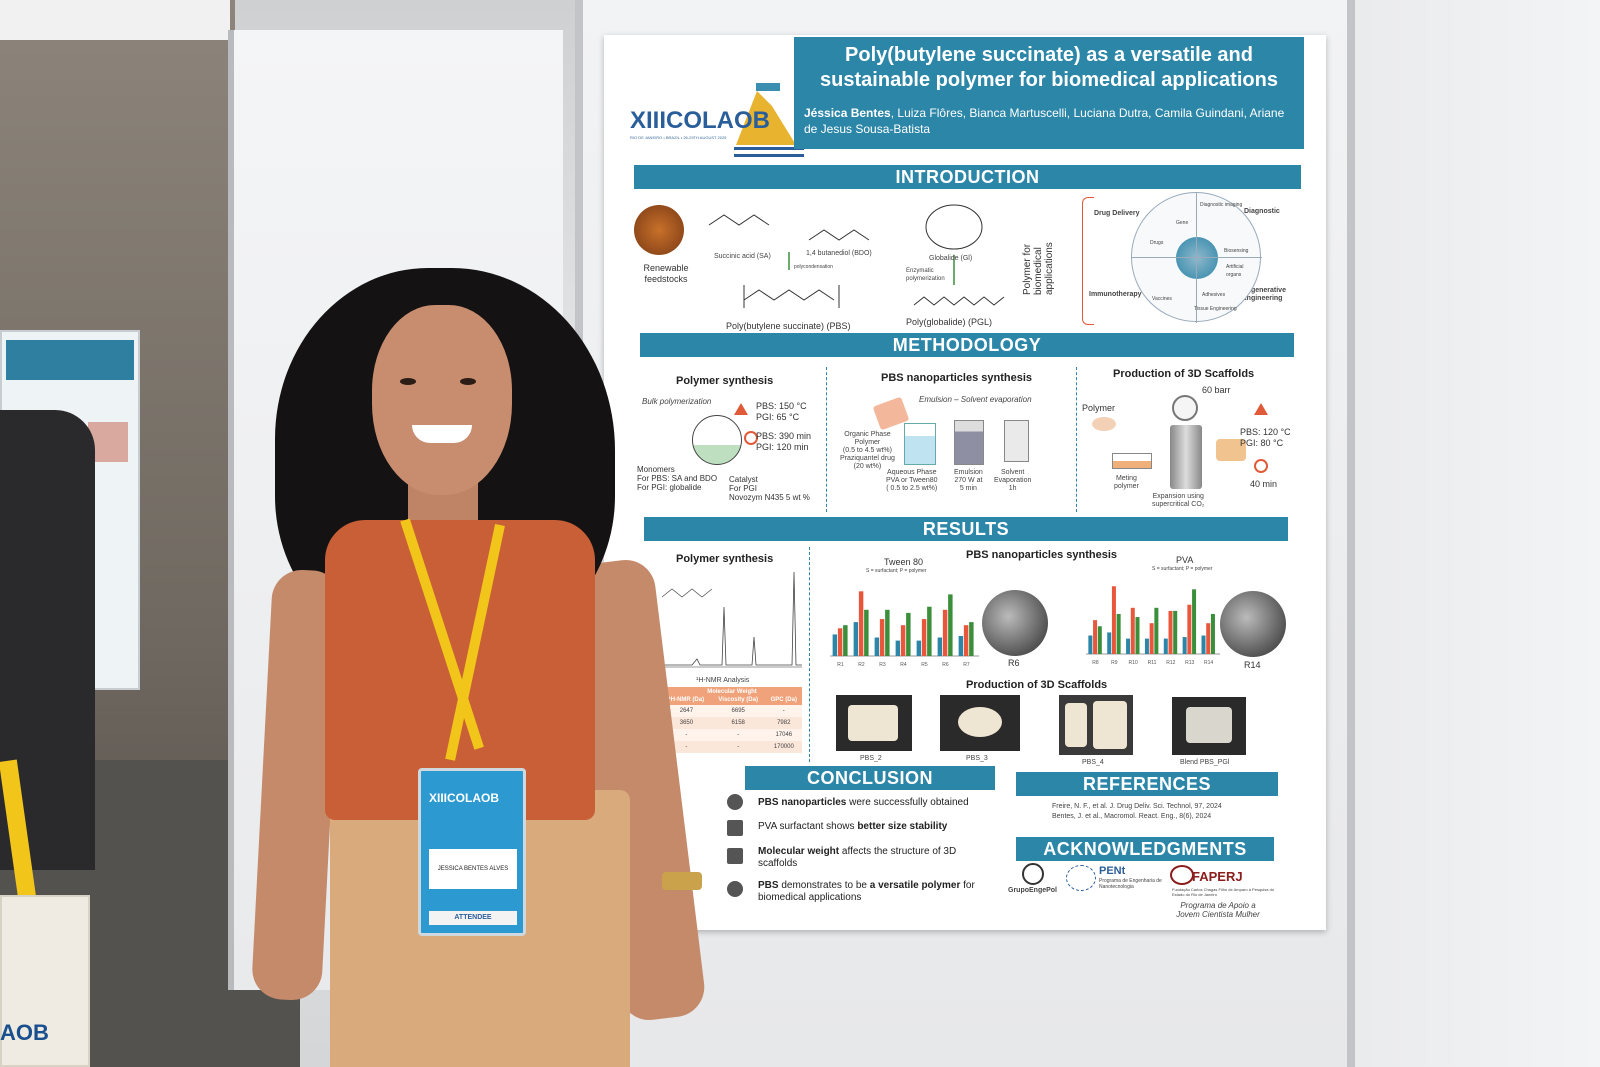 The image size is (1600, 1067). What do you see at coordinates (682, 881) in the screenshot?
I see `wristwatch` at bounding box center [682, 881].